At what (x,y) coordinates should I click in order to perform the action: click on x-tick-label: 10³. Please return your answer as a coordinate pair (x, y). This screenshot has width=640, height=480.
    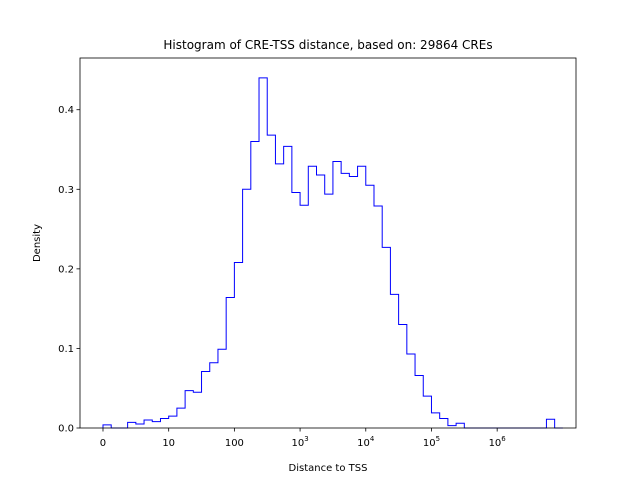
    Looking at the image, I should click on (299, 442).